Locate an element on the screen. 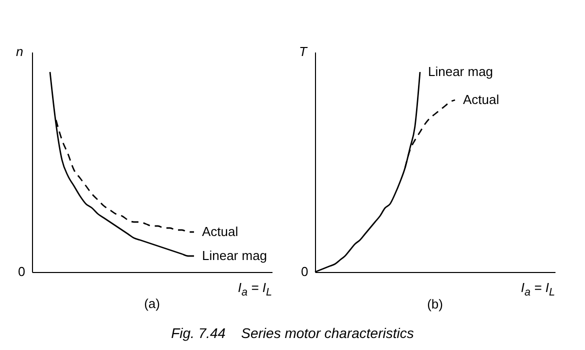  y-axis-title: T is located at coordinates (303, 51).